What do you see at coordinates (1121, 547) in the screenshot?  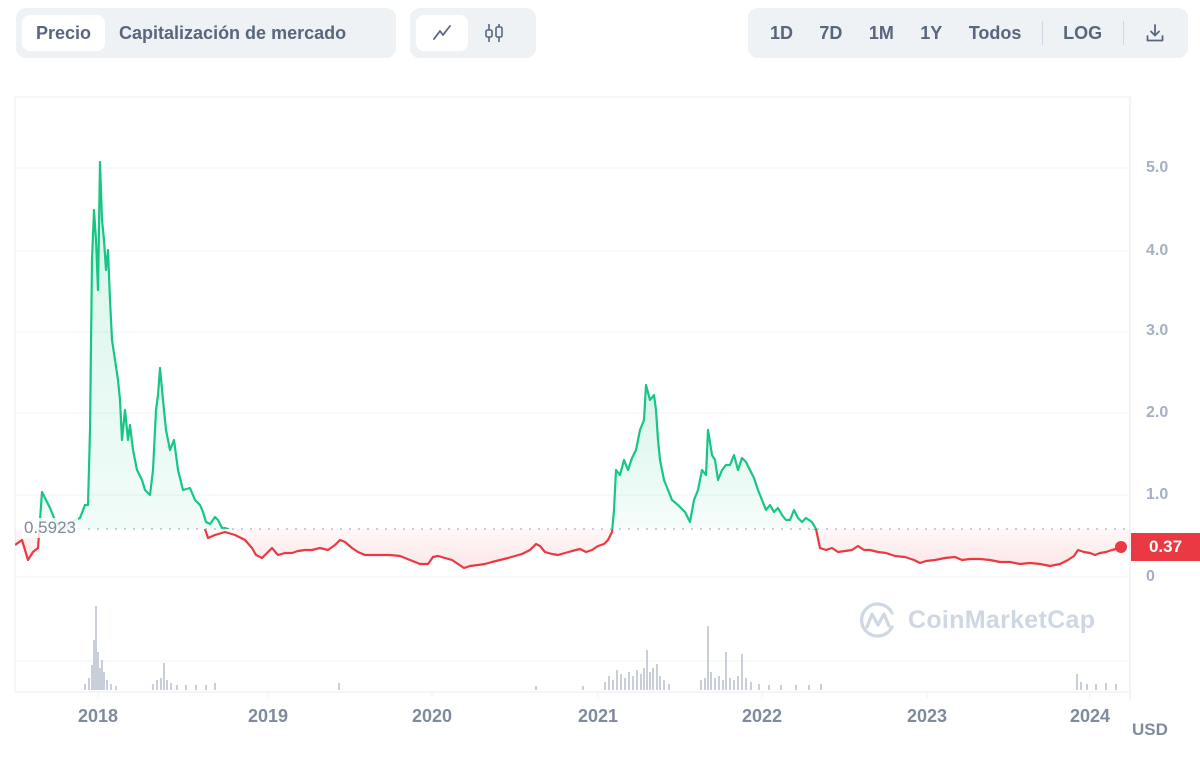 I see `current-price-dot` at bounding box center [1121, 547].